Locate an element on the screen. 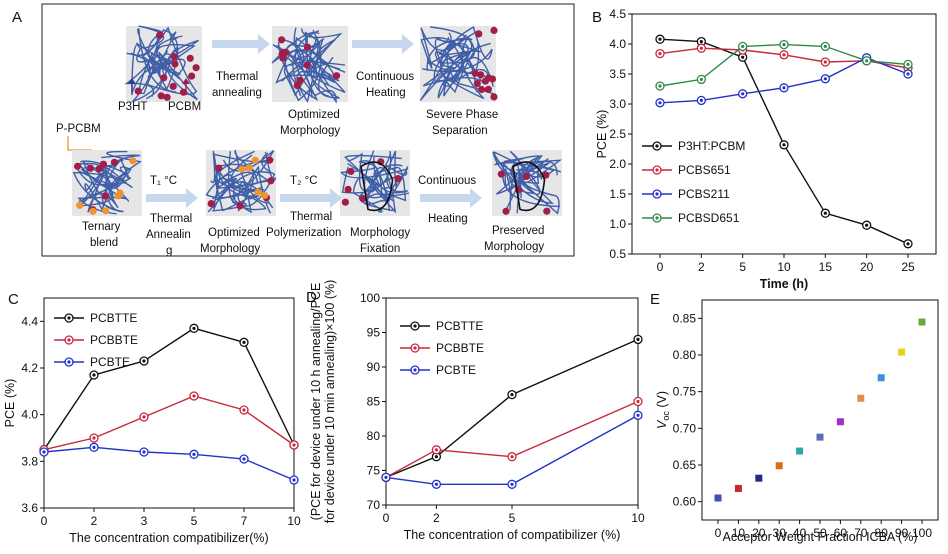  y-tick-label: 3.5 is located at coordinates (617, 74).